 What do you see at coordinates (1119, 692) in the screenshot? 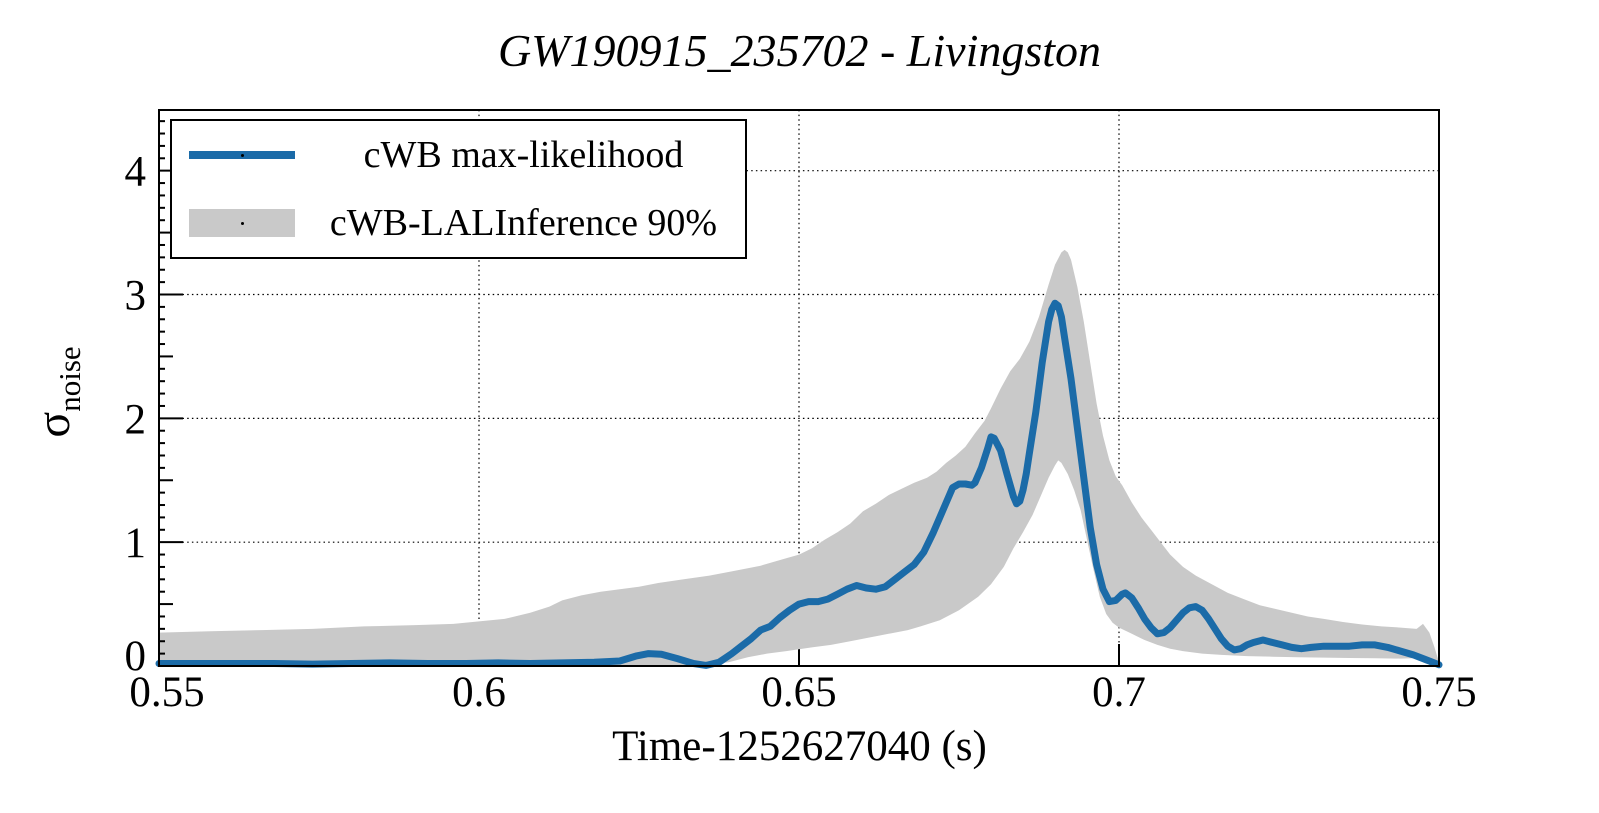
I see `x-tick-label: 0.7` at bounding box center [1119, 692].